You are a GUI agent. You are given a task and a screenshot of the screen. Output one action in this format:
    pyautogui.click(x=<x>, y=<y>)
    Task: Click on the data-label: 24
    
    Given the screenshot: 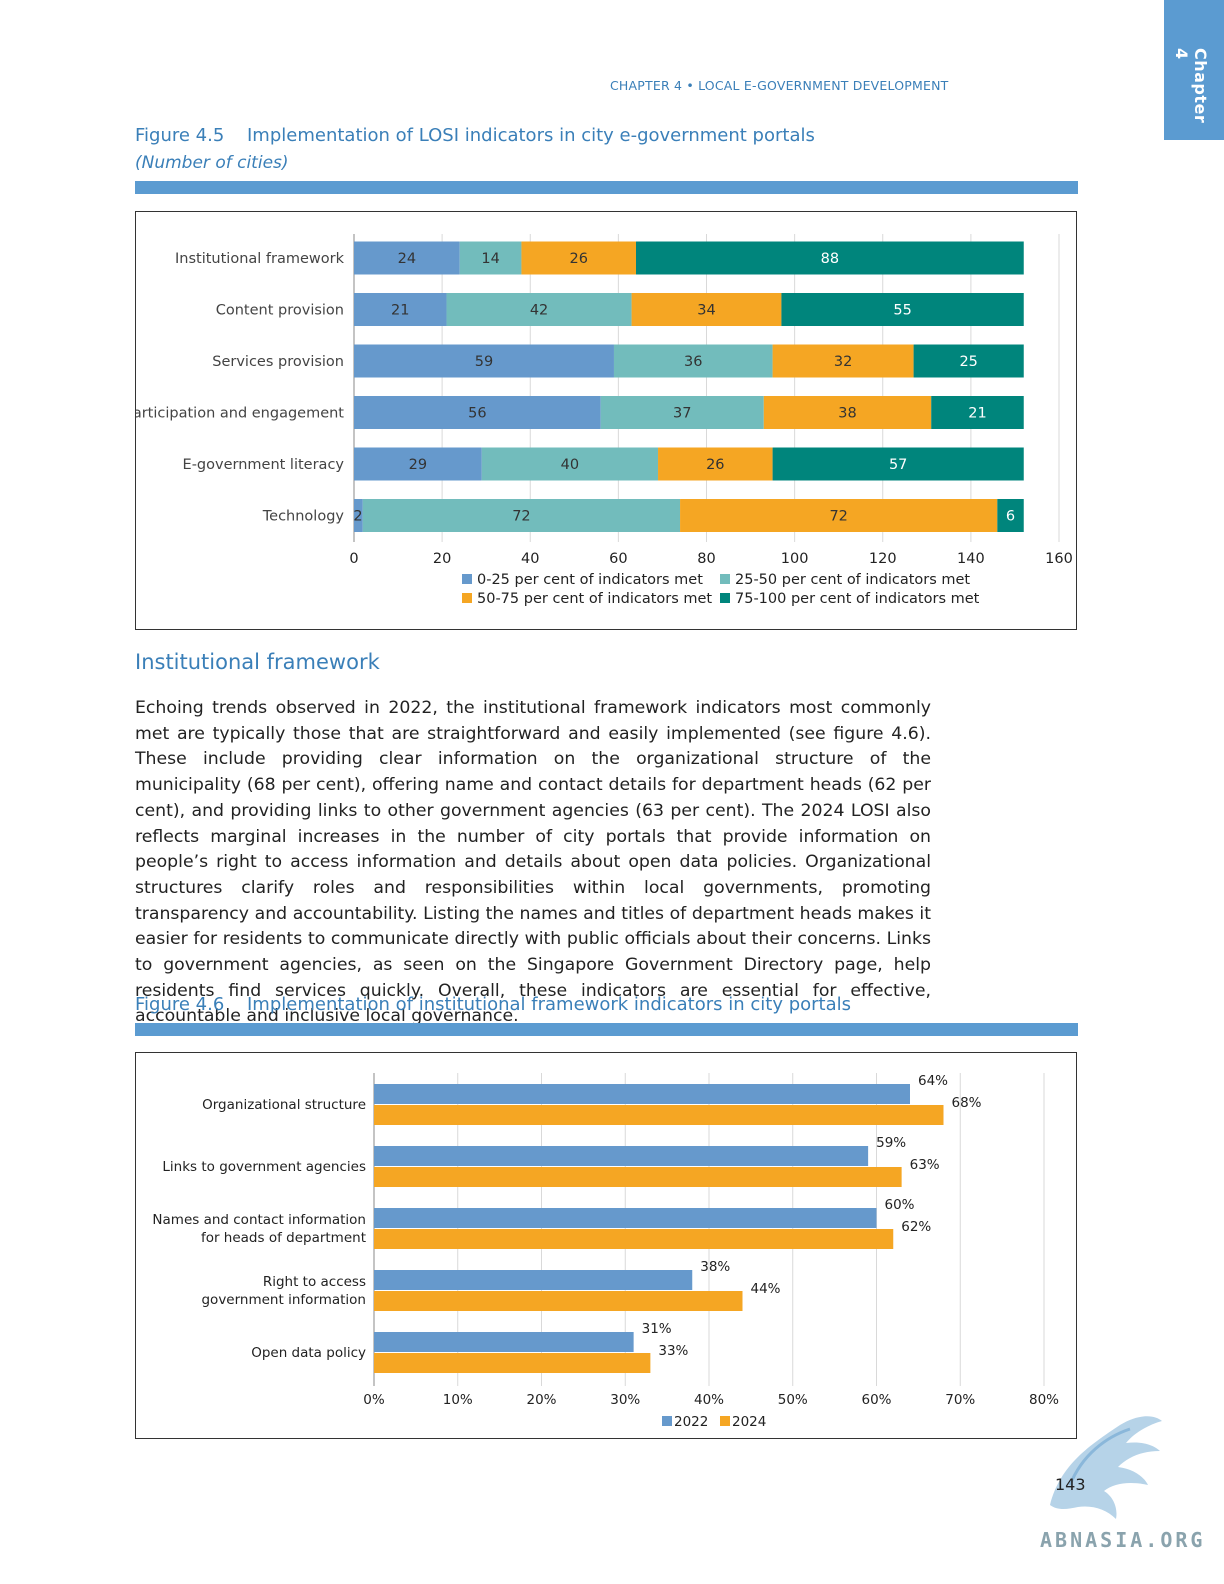 What is the action you would take?
    pyautogui.click(x=407, y=259)
    